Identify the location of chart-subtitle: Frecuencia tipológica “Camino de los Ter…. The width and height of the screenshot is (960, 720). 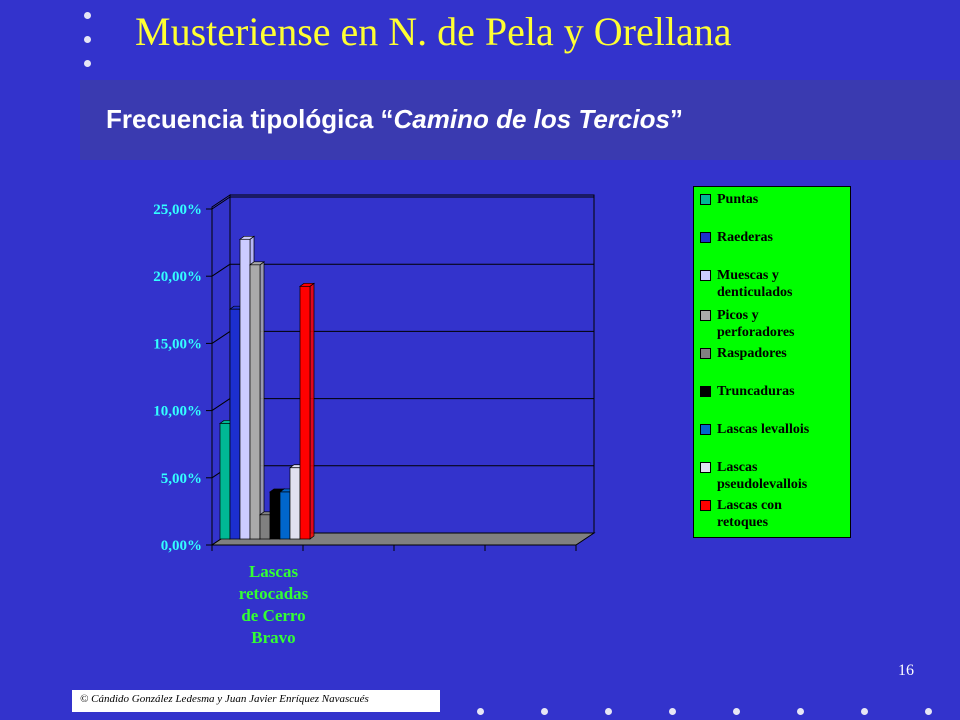
(394, 119).